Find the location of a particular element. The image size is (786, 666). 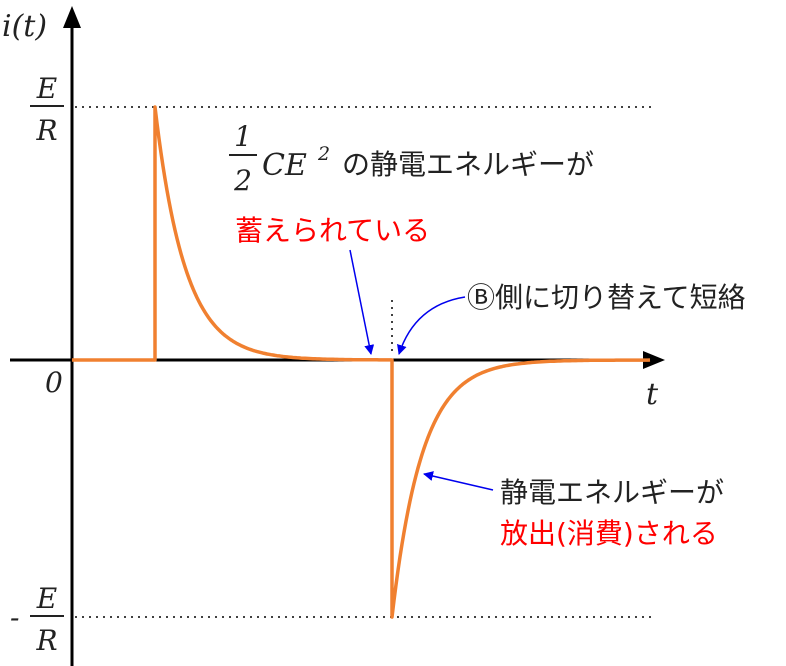

svg-text: 放出(消費)される is located at coordinates (609, 533).